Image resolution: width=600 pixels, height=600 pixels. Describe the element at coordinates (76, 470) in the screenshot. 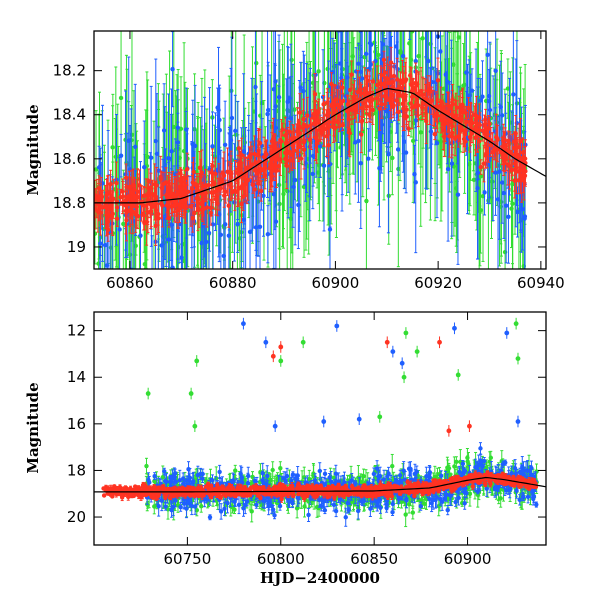

I see `y-tick-label: 18` at that location.